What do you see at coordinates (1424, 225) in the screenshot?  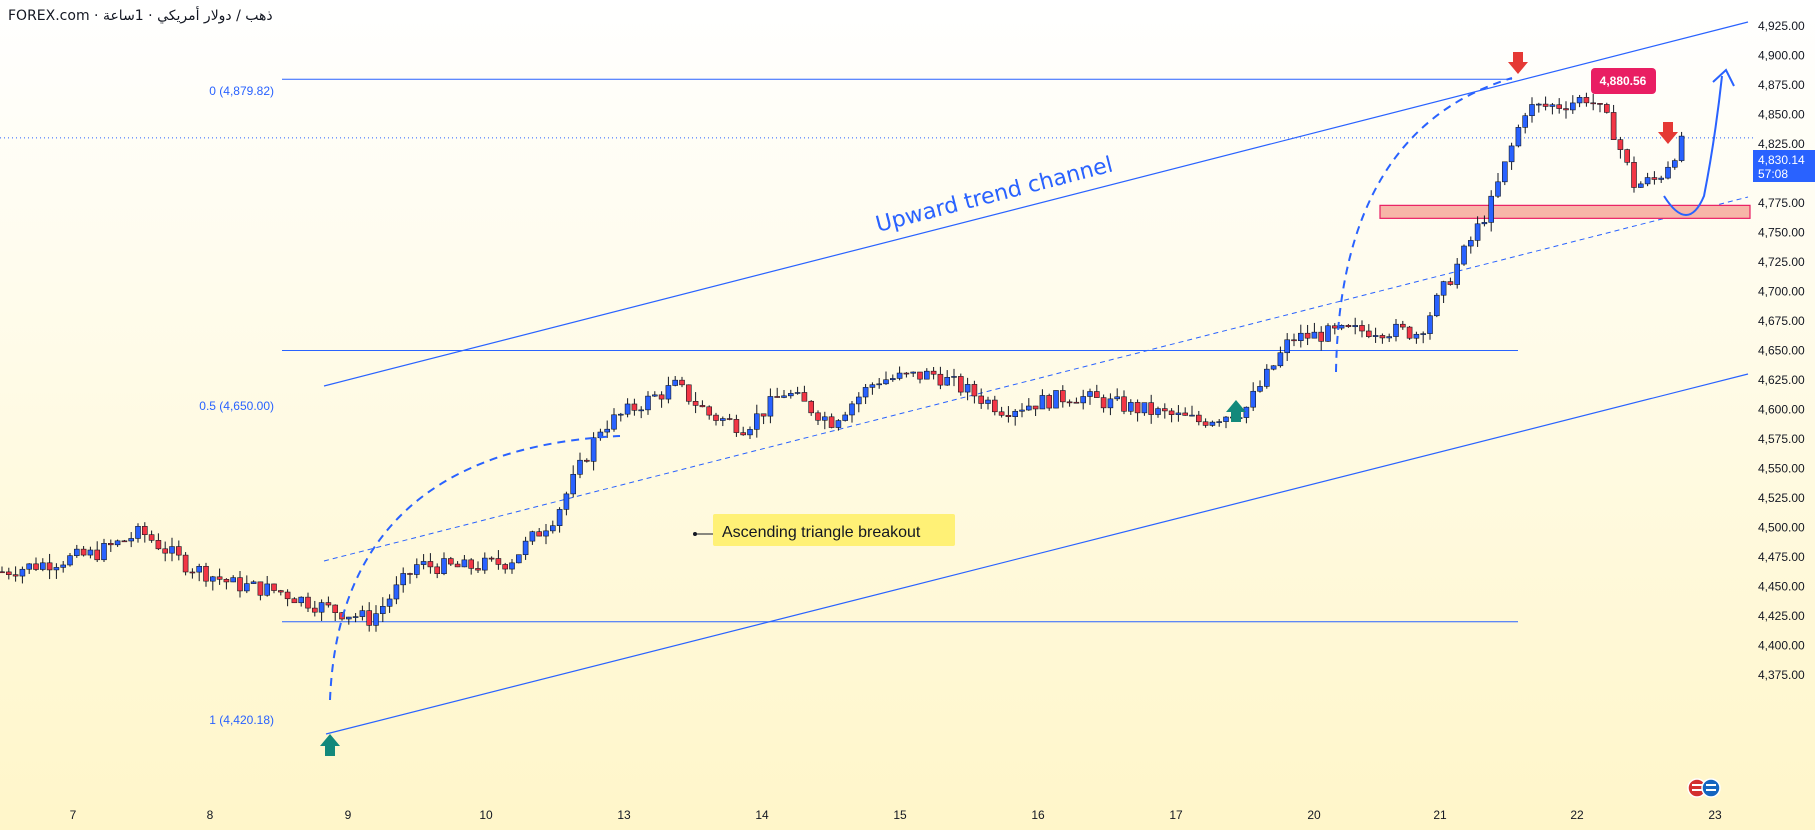 I see `projection-arc-right` at bounding box center [1424, 225].